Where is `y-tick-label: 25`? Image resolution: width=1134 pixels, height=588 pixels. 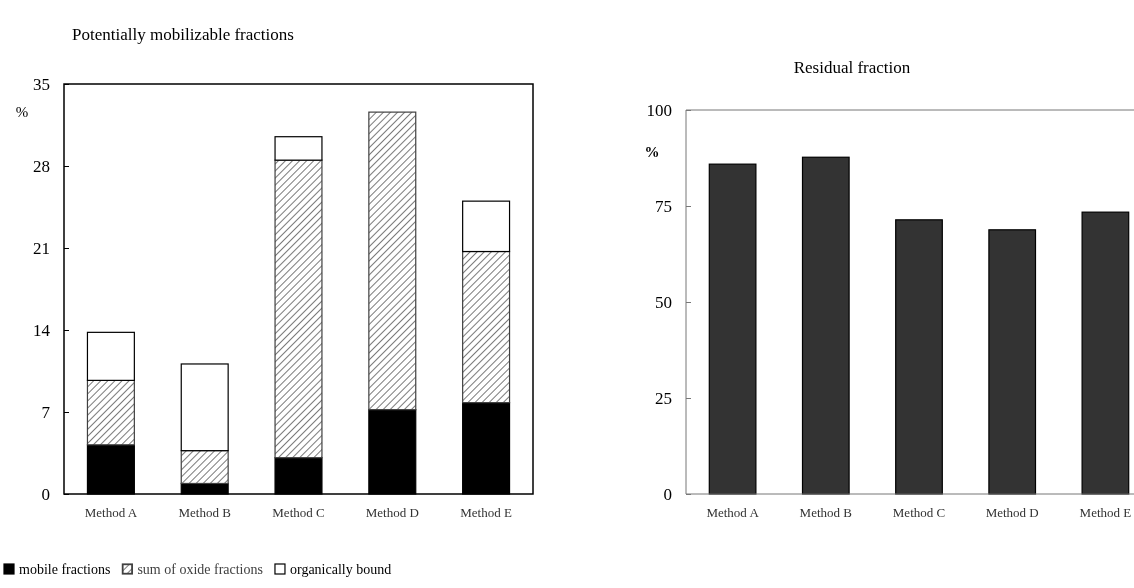
y-tick-label: 25 is located at coordinates (663, 398).